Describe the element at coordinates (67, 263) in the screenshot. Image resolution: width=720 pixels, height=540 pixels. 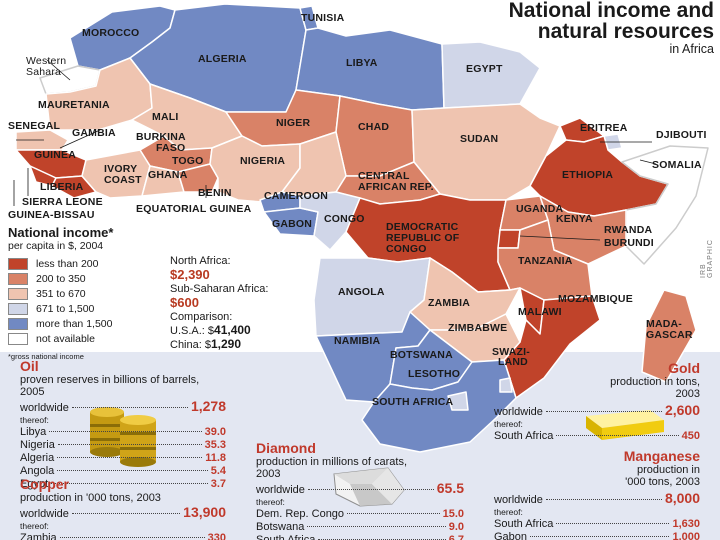
I see `legend-label: less than 200` at that location.